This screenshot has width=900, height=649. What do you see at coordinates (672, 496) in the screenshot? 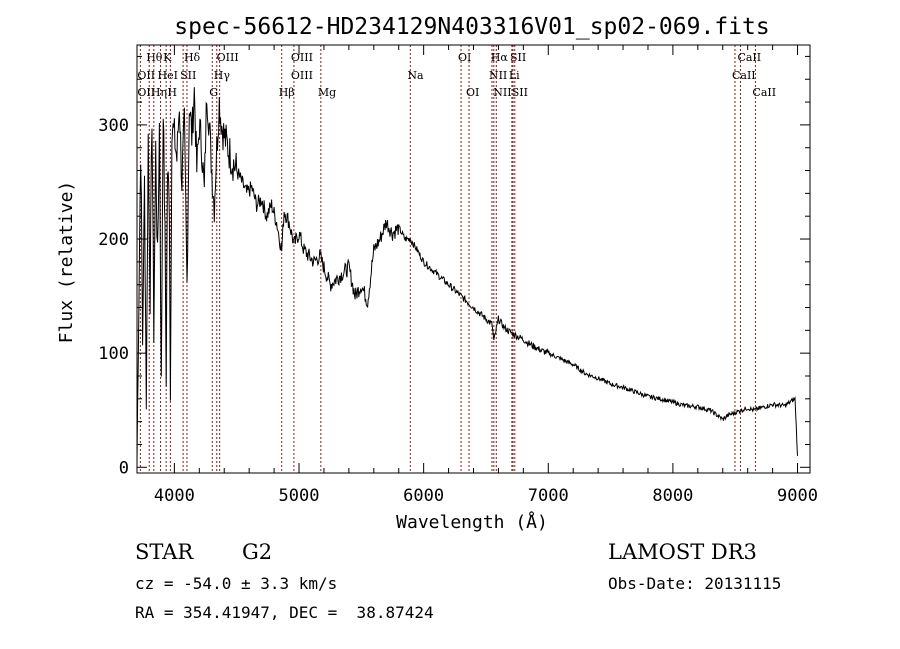
I see `x-tick-label-4: 8000` at bounding box center [672, 496].